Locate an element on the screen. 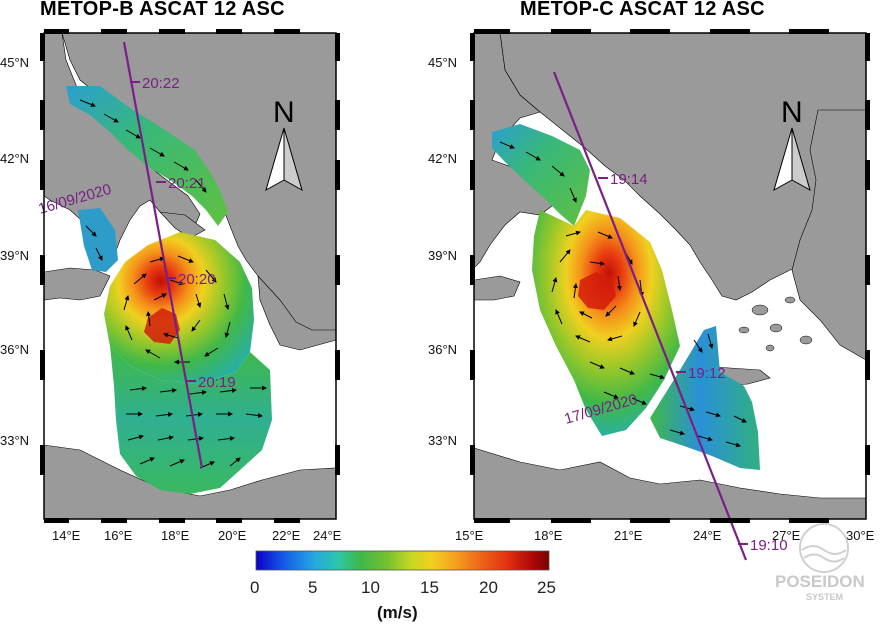  colorbar-tick: 15 is located at coordinates (429, 587).